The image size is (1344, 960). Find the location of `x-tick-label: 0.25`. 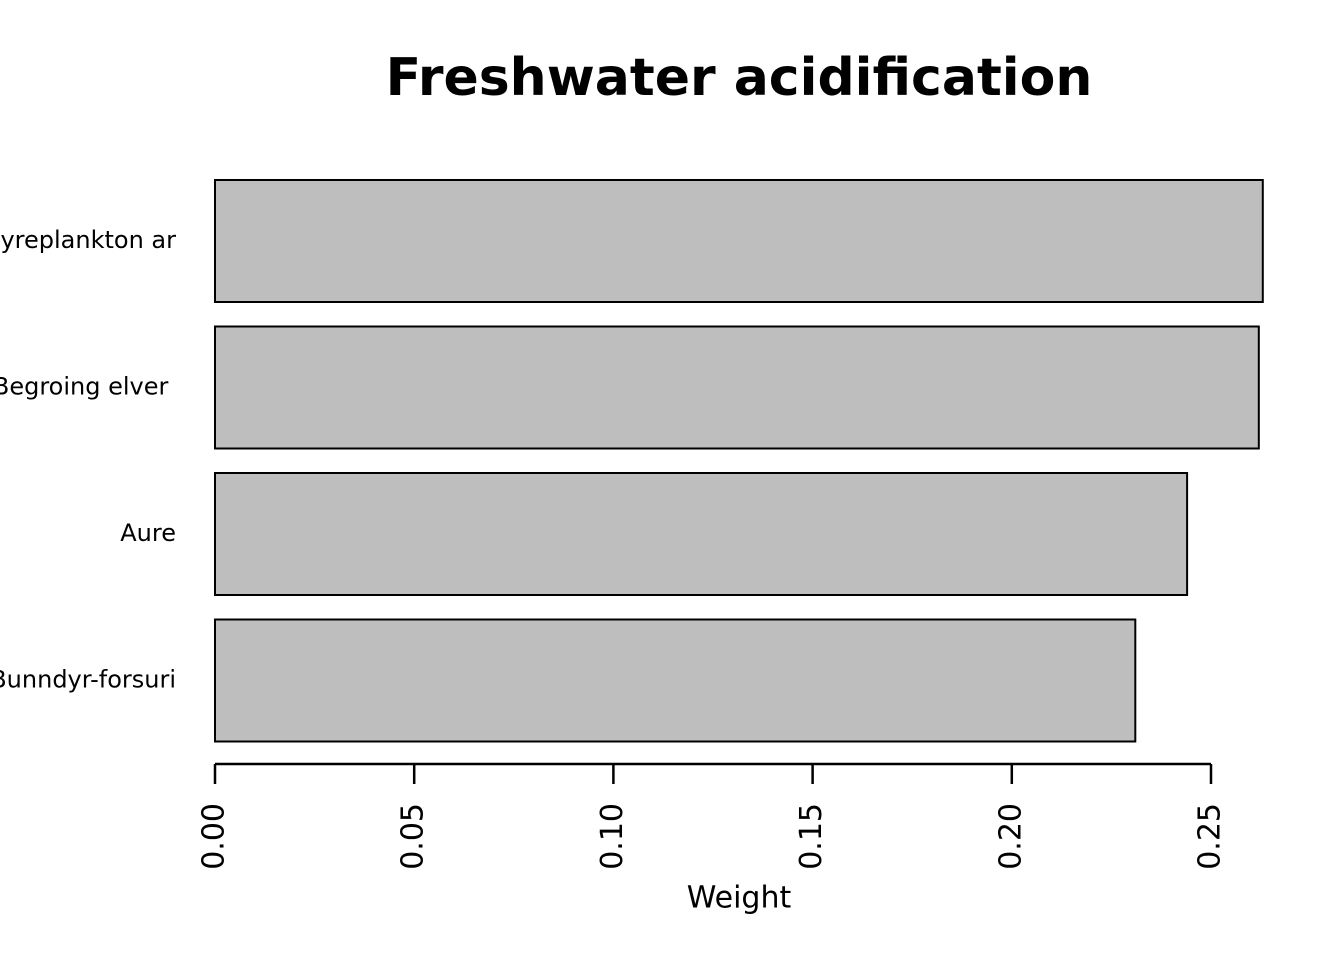

x-tick-label: 0.25 is located at coordinates (1210, 836).